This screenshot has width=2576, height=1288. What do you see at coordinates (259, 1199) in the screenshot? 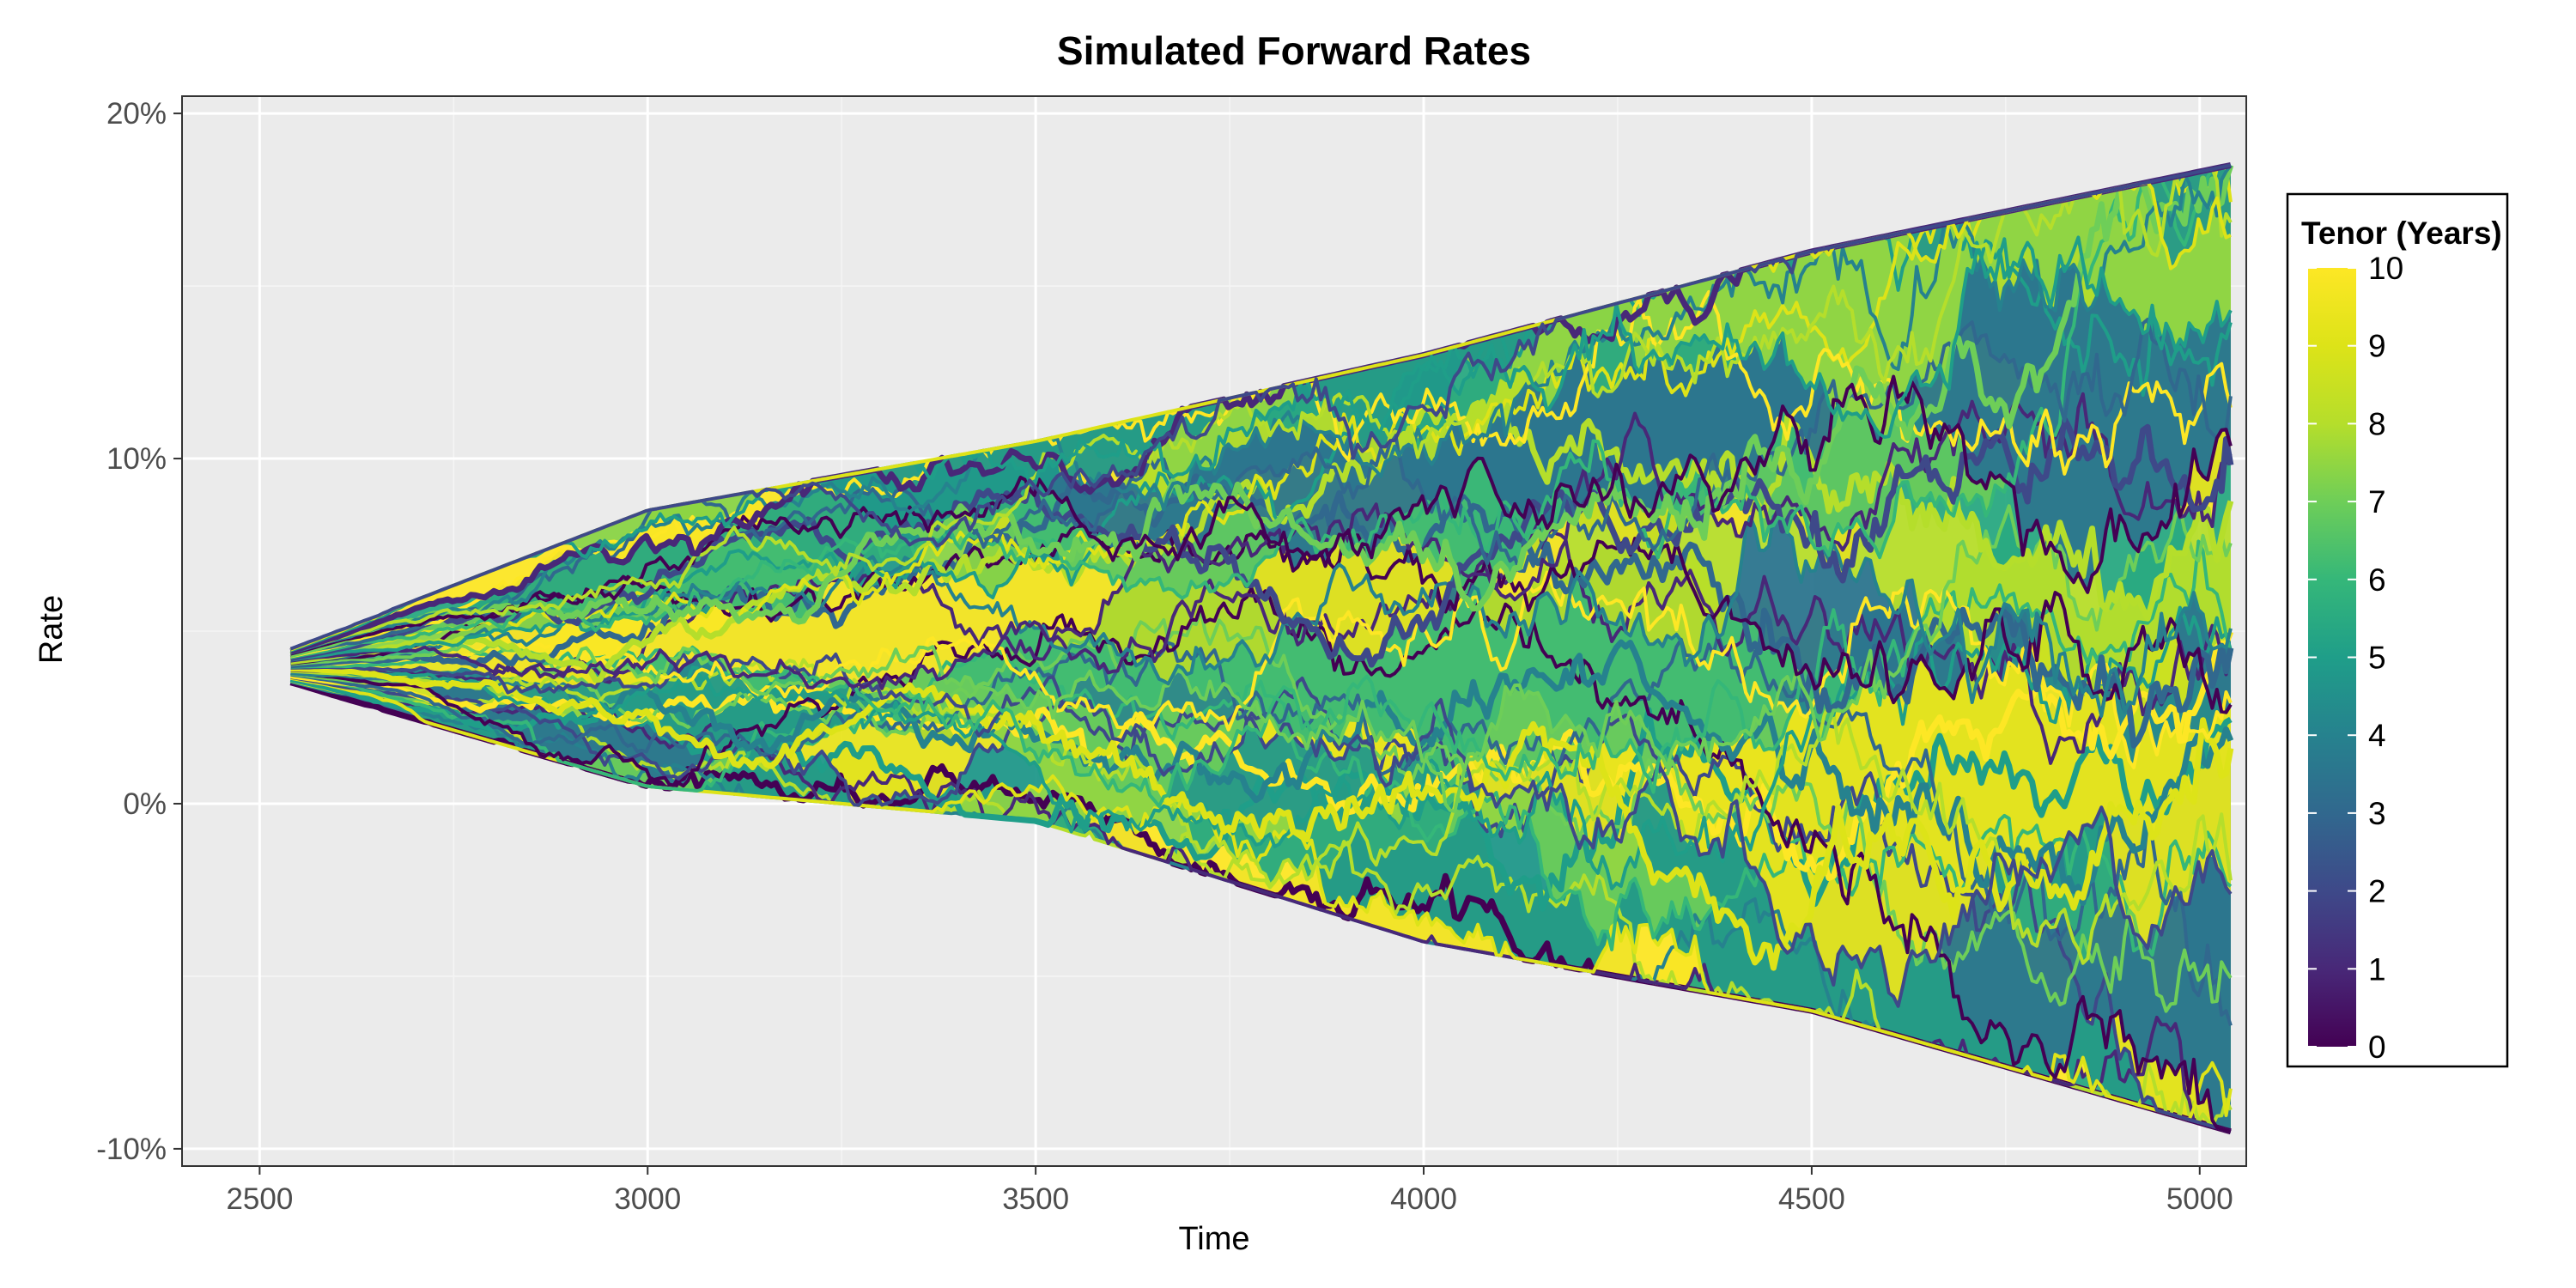
I see `x-tick-label: 2500` at bounding box center [259, 1199].